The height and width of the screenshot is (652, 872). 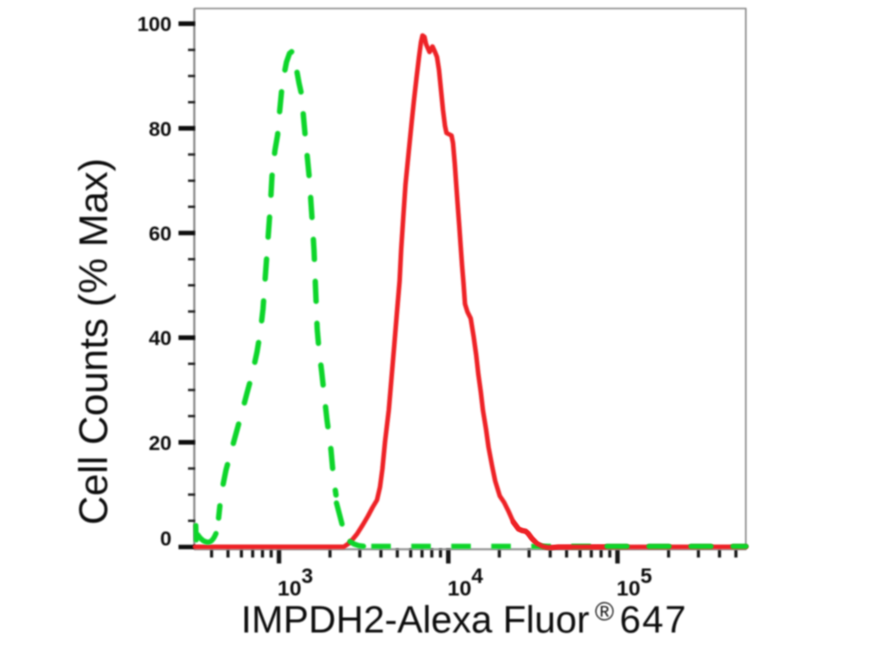 What do you see at coordinates (160, 443) in the screenshot?
I see `svg-text: 20` at bounding box center [160, 443].